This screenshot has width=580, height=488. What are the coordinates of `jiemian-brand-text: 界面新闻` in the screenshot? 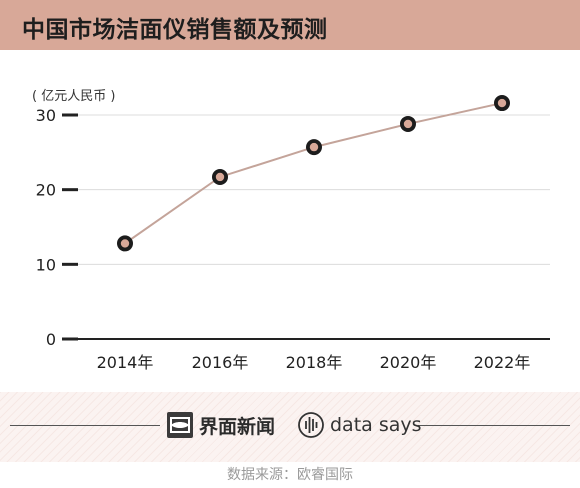 It's located at (237, 426).